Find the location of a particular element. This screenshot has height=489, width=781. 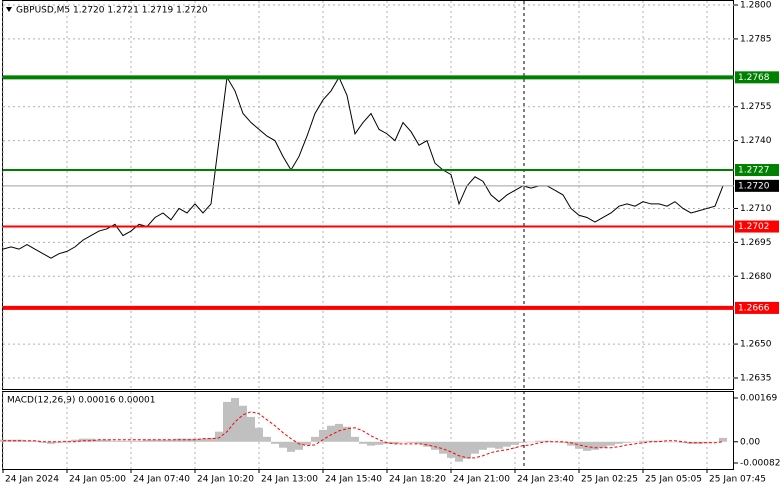

x-tick-label: 24 Jan 23:40 is located at coordinates (545, 480).